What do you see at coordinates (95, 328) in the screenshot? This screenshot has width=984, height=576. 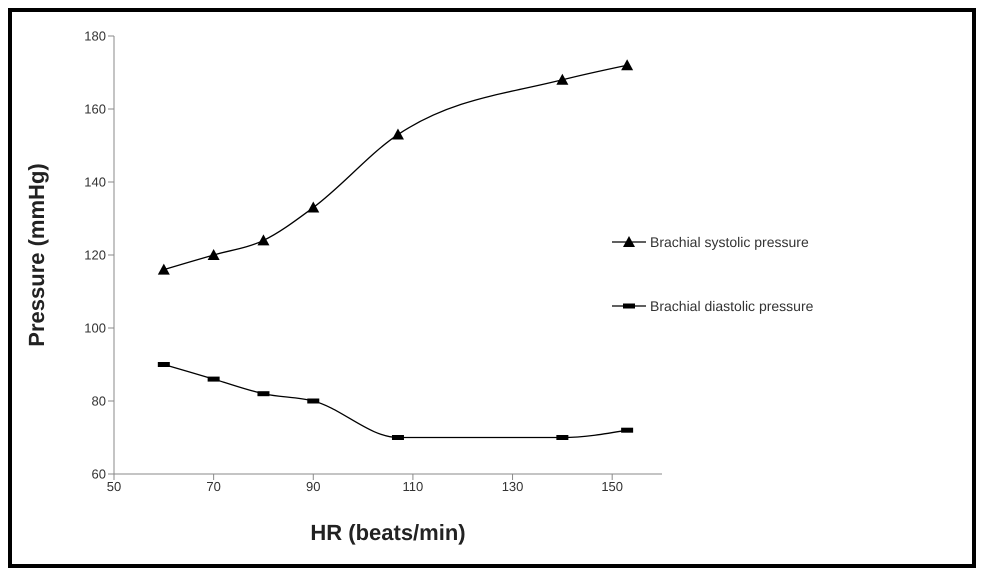 I see `y-tick-label: 100` at bounding box center [95, 328].